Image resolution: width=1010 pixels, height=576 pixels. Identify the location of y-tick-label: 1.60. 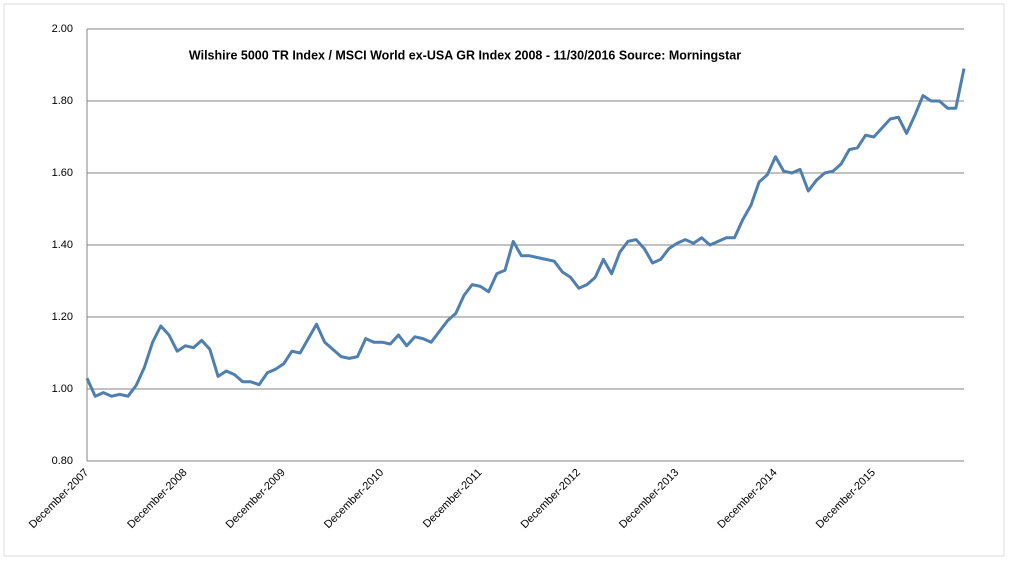
(62, 173).